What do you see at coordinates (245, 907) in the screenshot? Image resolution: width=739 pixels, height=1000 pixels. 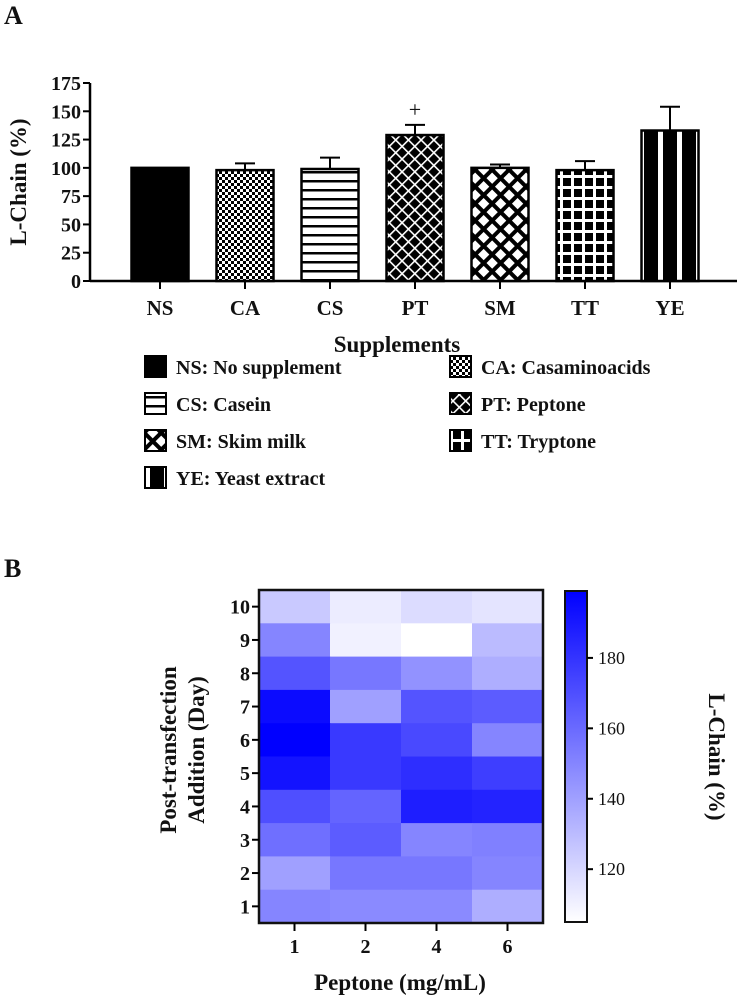 I see `y-tick-label: 1` at bounding box center [245, 907].